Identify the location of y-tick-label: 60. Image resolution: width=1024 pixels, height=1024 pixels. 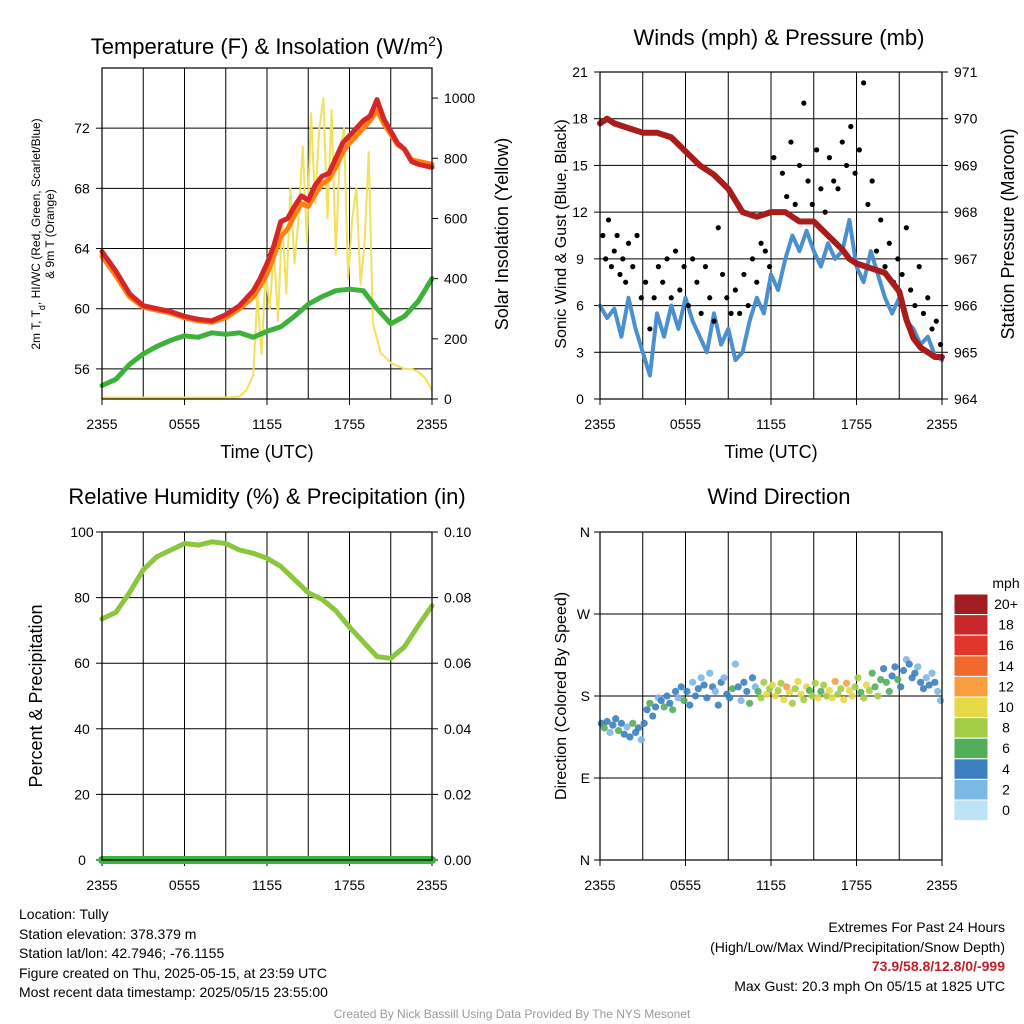
(82, 309).